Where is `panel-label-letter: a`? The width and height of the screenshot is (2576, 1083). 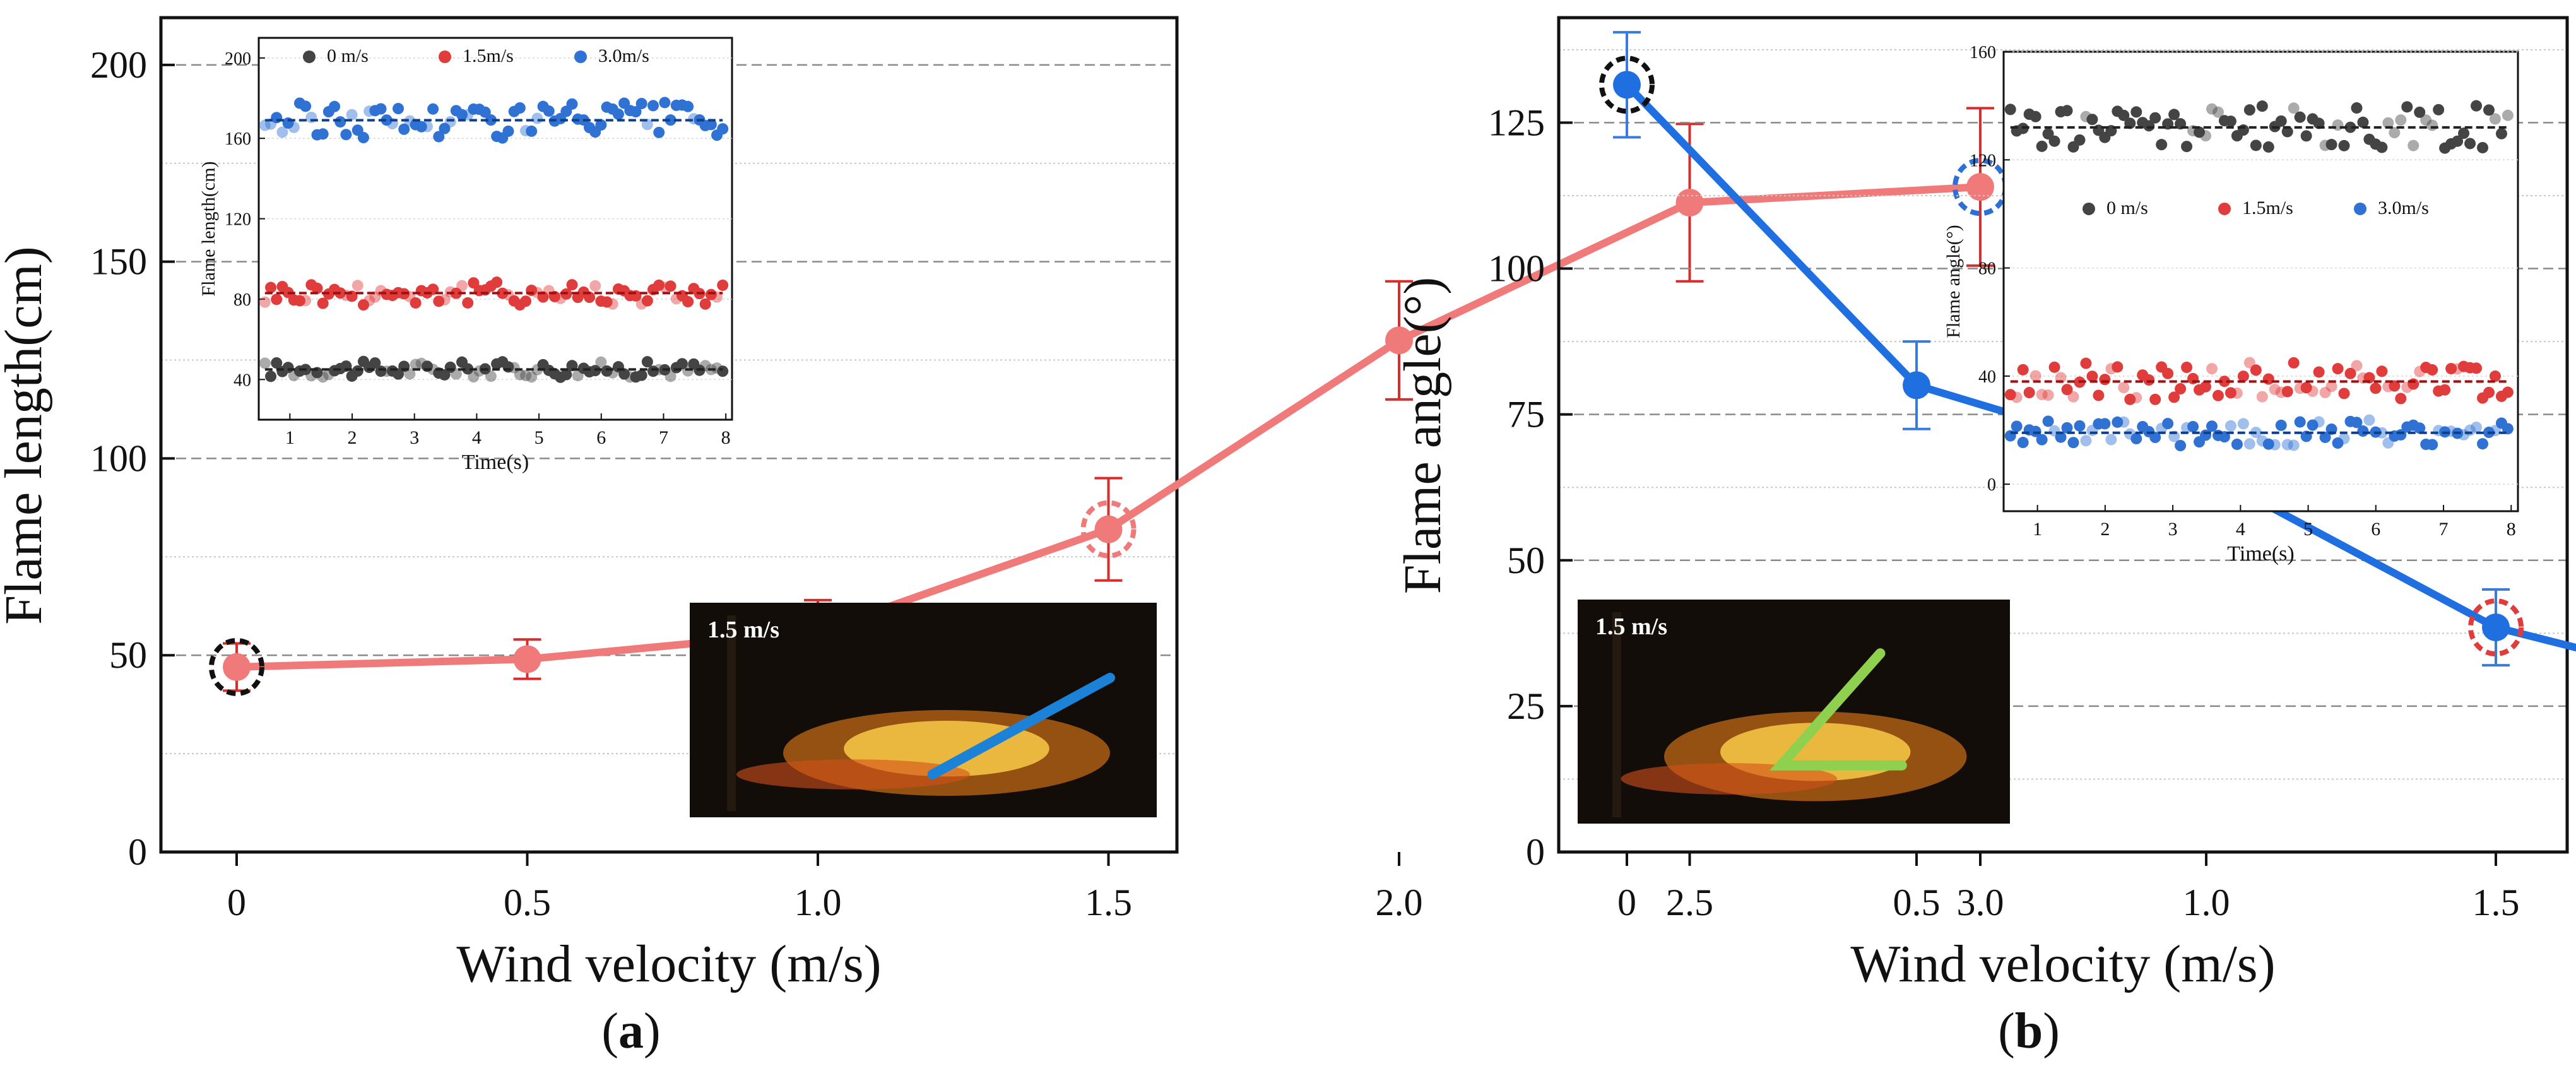 panel-label-letter: a is located at coordinates (631, 1031).